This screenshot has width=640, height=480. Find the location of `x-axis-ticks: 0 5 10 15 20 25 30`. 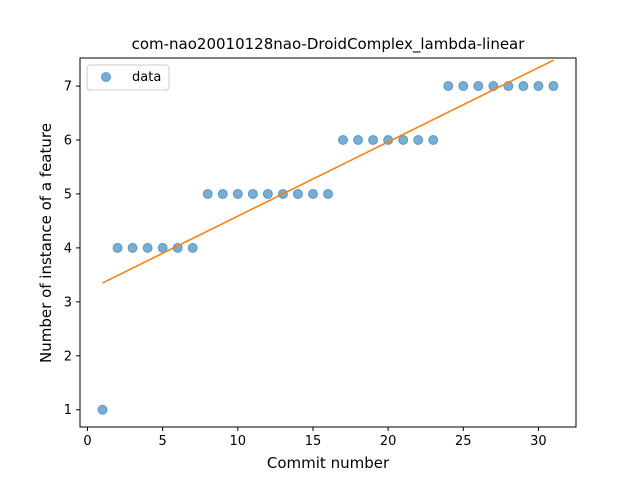

x-axis-ticks: 0 5 10 15 20 25 30 is located at coordinates (315, 438).